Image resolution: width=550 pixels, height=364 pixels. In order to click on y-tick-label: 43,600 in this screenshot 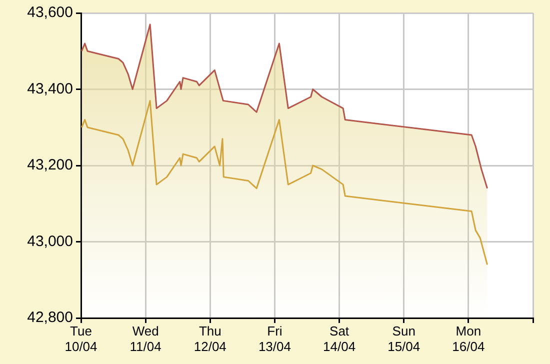, I will do `click(50, 13)`.